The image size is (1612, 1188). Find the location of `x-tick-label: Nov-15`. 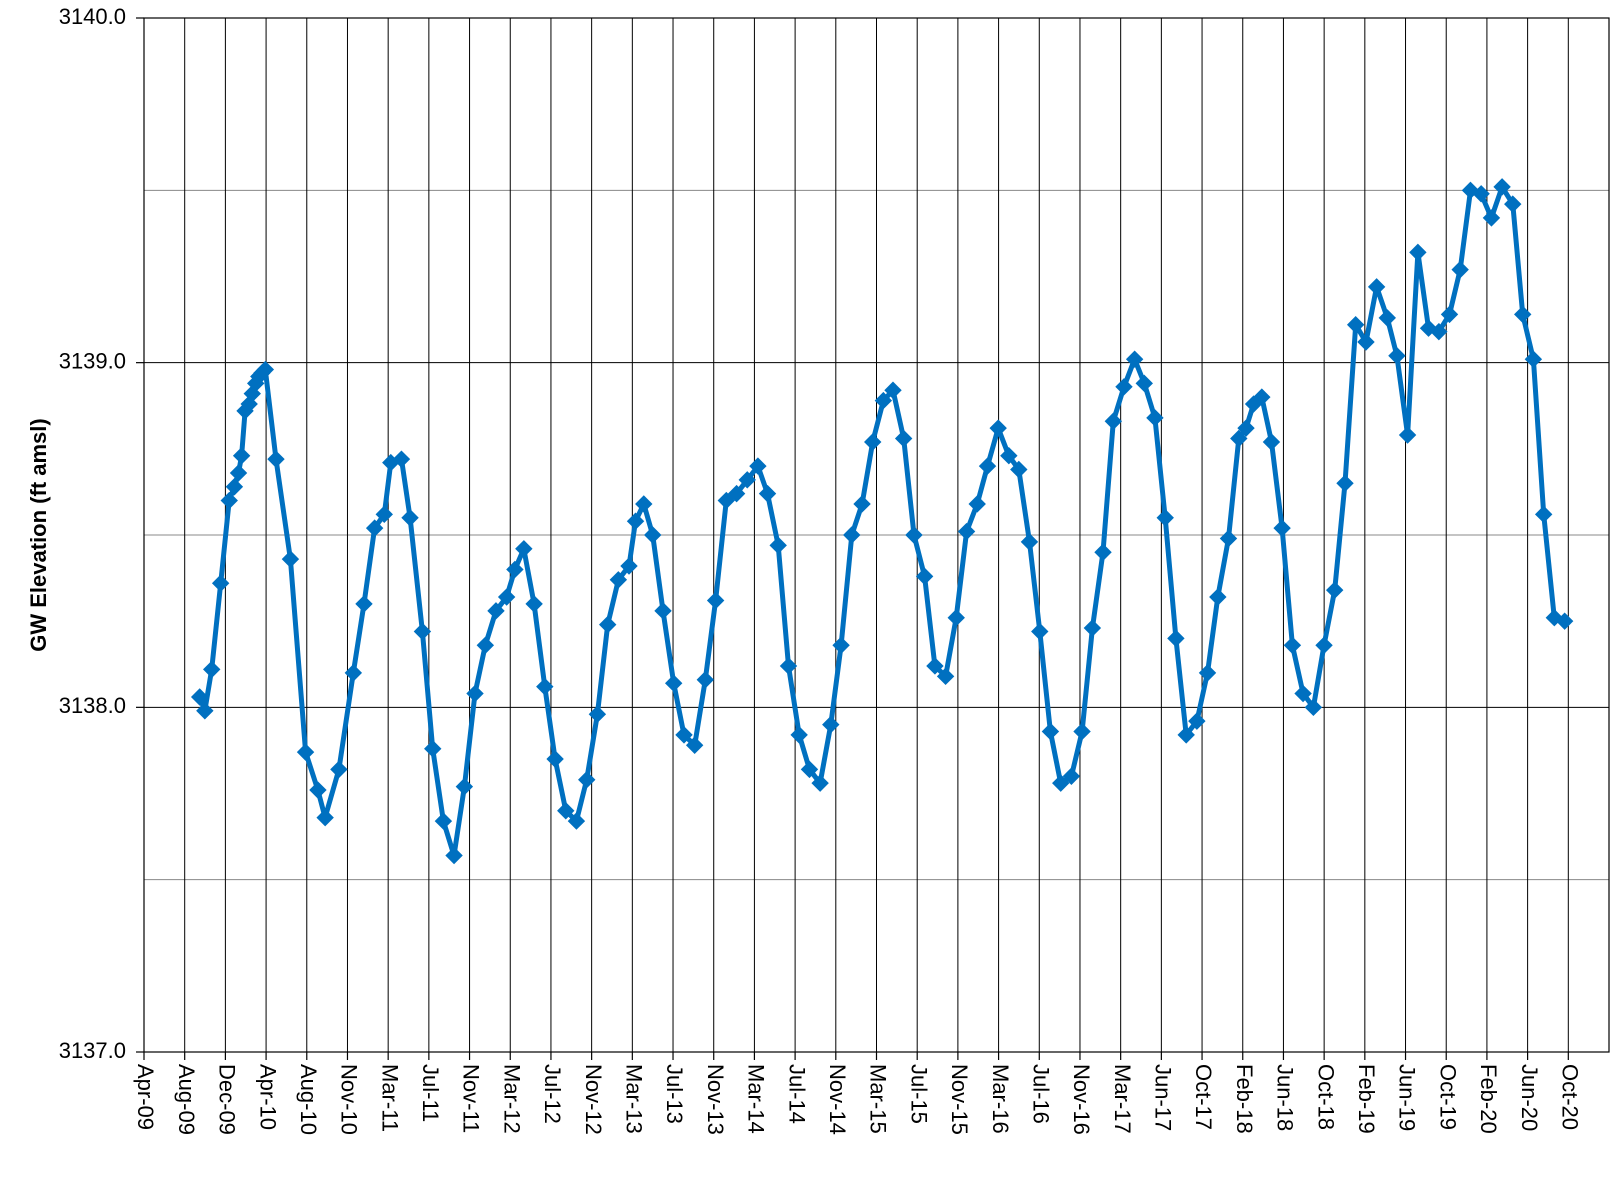

x-tick-label: Nov-15 is located at coordinates (959, 1099).